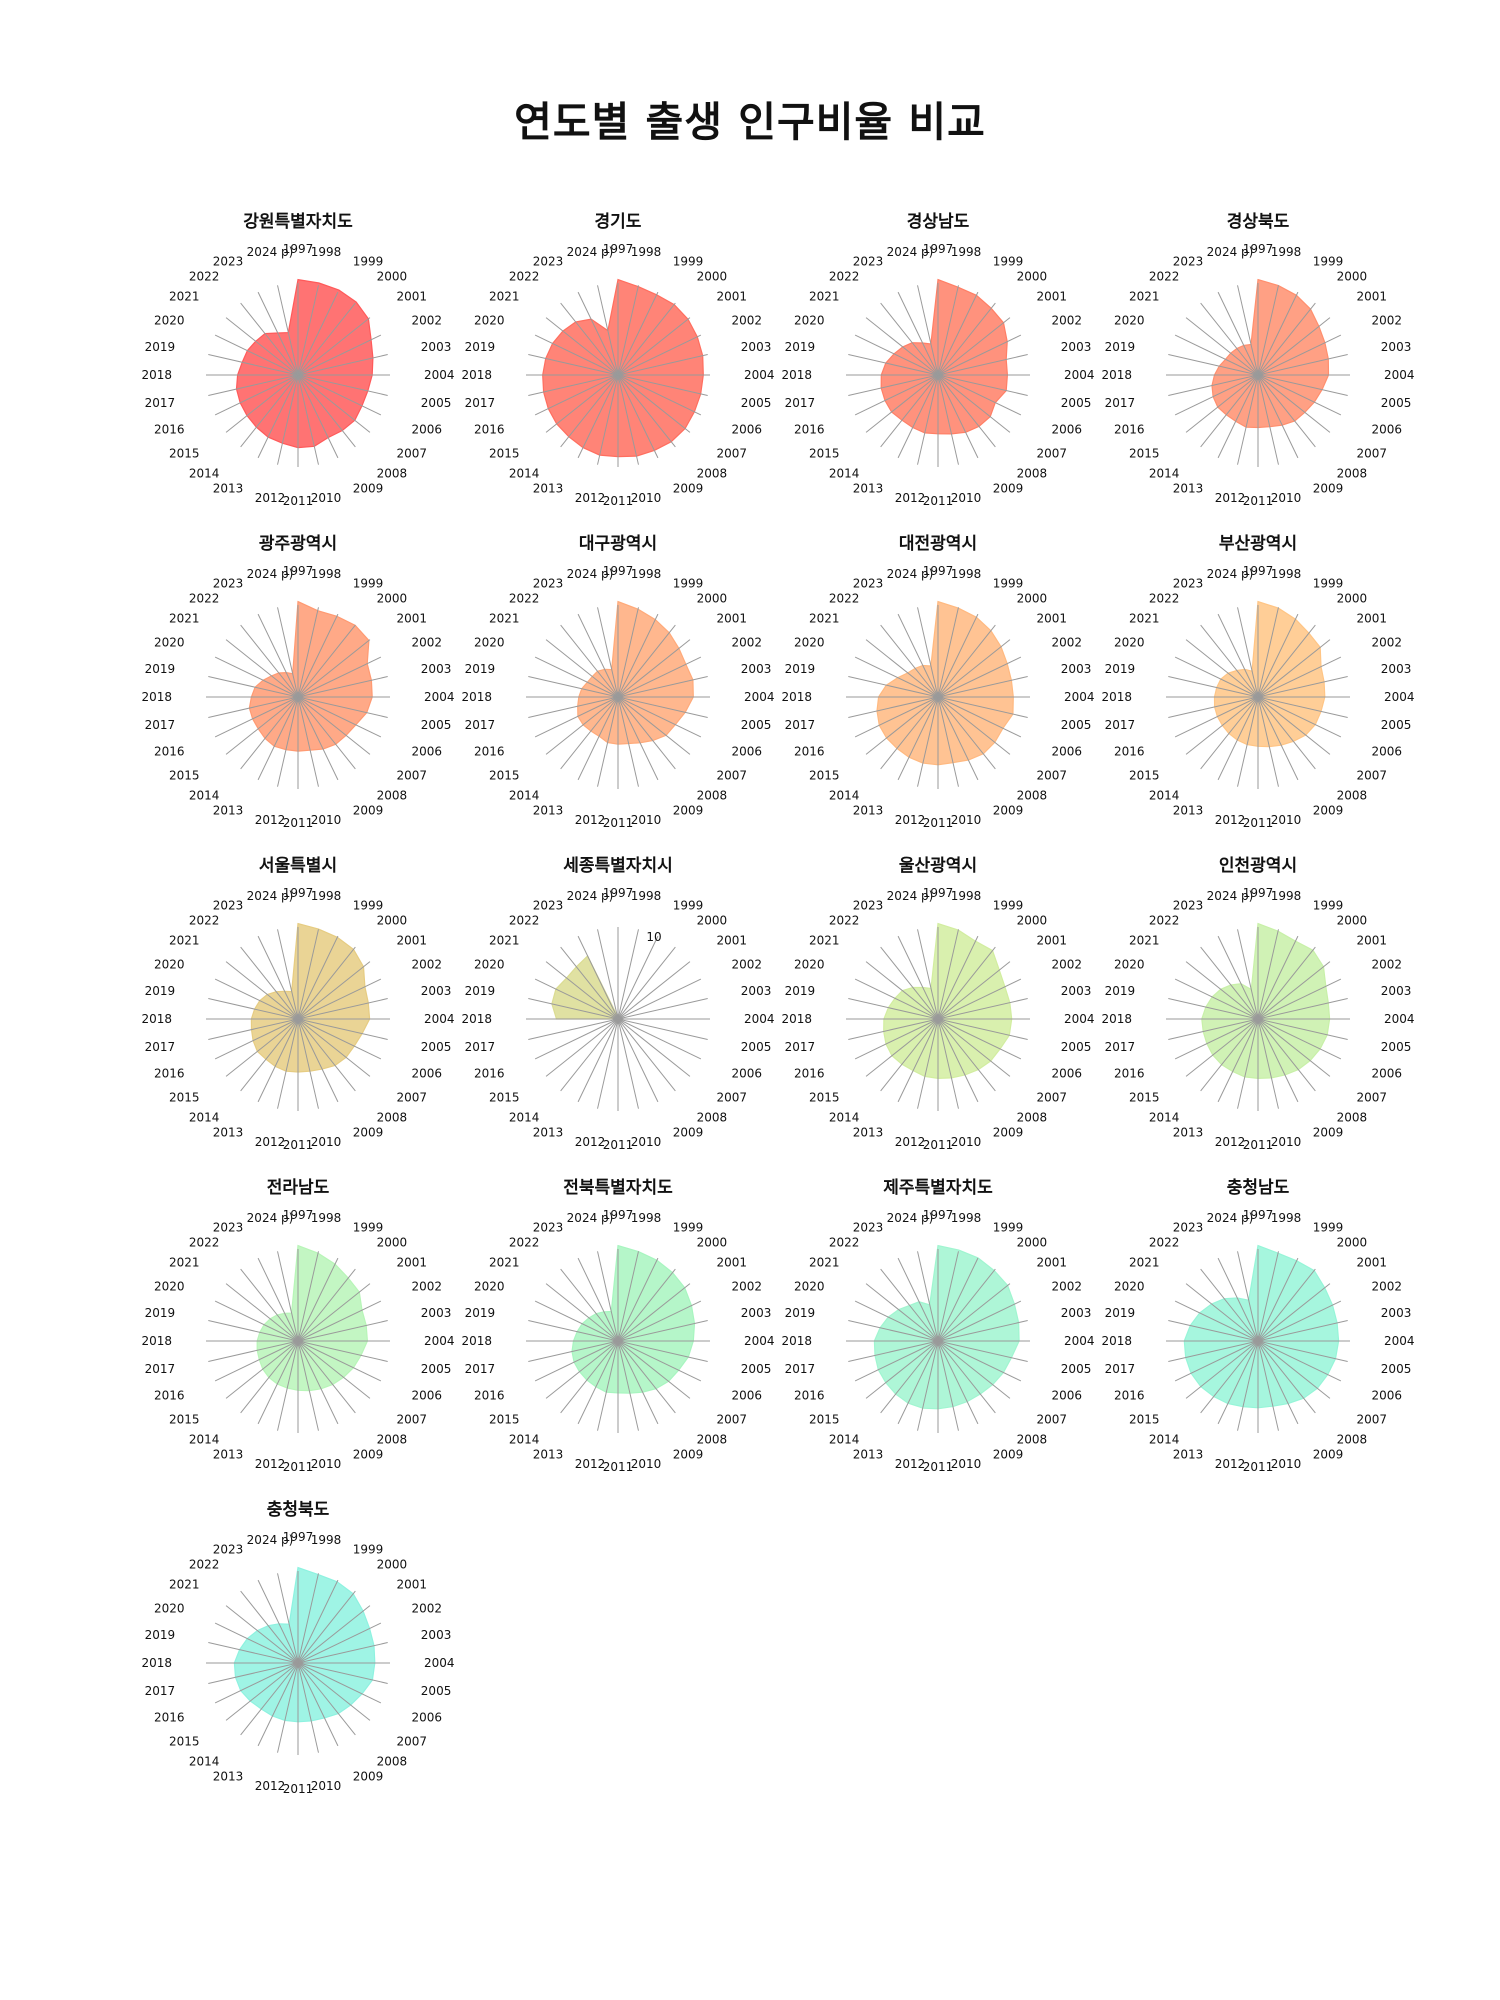  I want to click on chart-title: 연도별 출생 인구비율 비교, so click(750, 122).